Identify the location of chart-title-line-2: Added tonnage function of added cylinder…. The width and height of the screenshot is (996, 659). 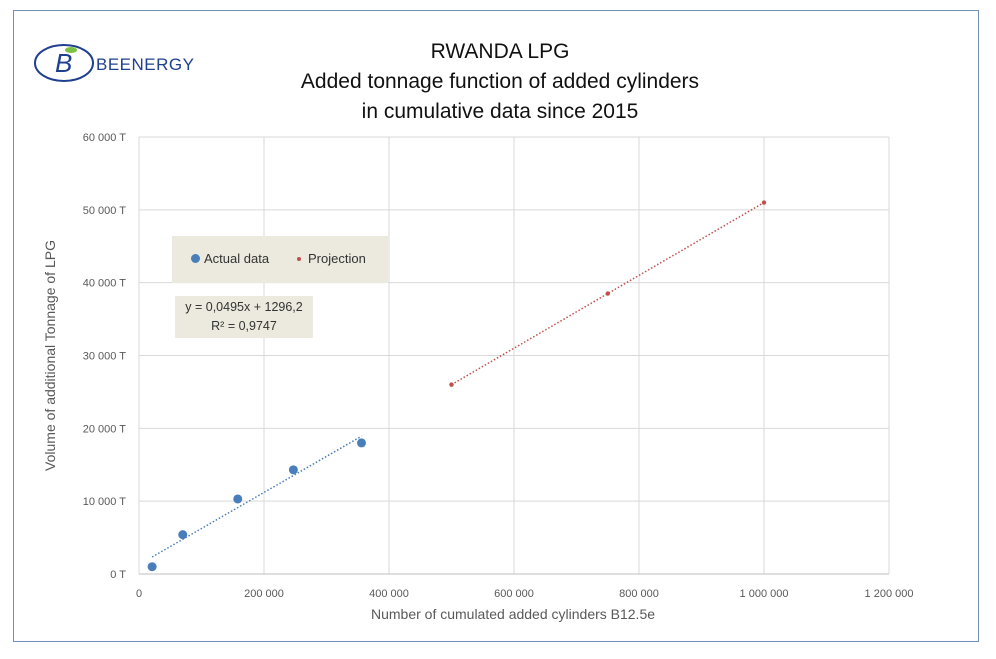
(500, 81).